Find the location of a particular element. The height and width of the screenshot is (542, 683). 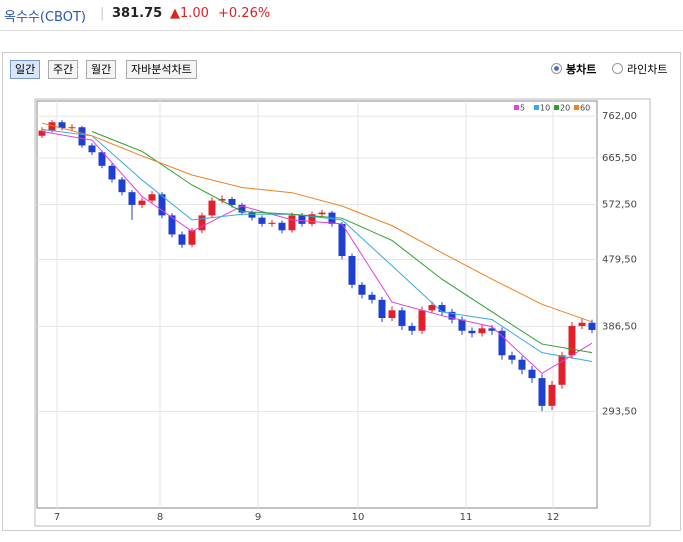

x-tick-label: 7 is located at coordinates (57, 517).